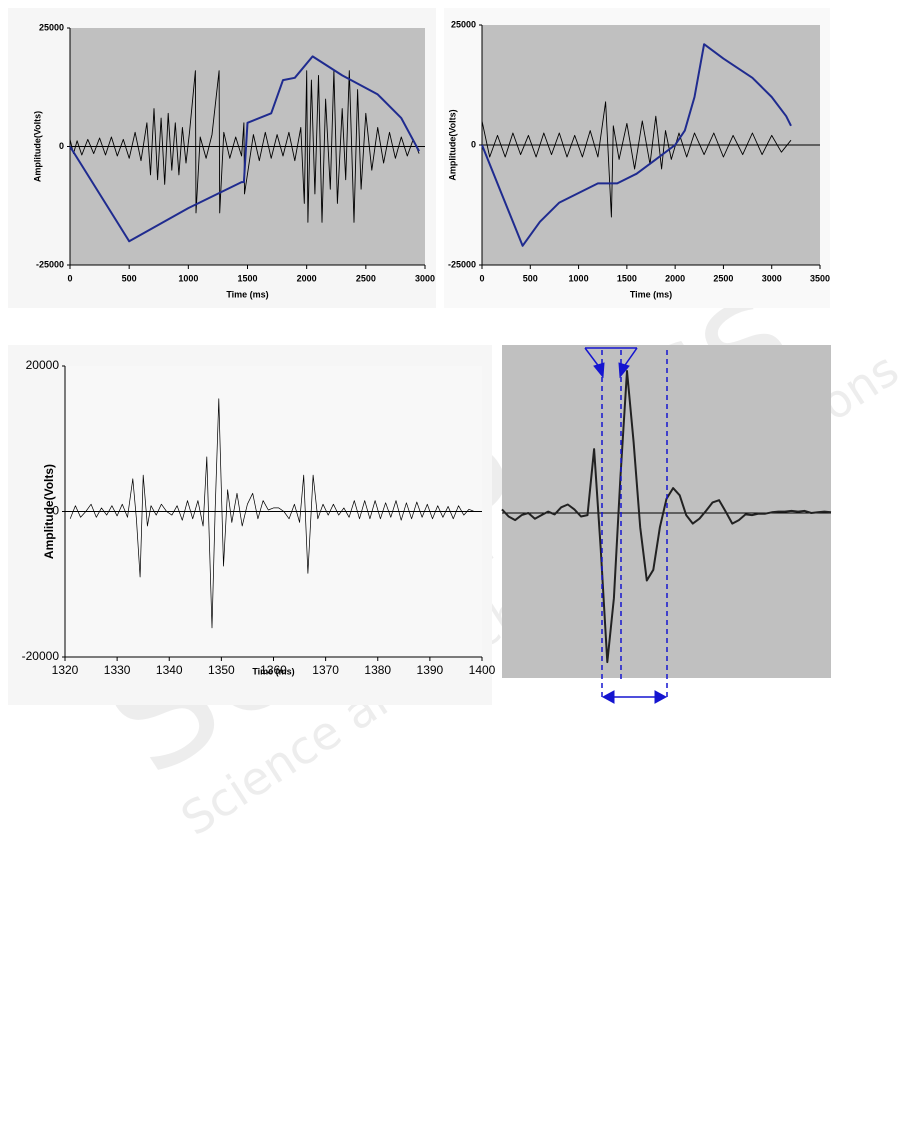  I want to click on x-tick-label: 1320, so click(65, 670).